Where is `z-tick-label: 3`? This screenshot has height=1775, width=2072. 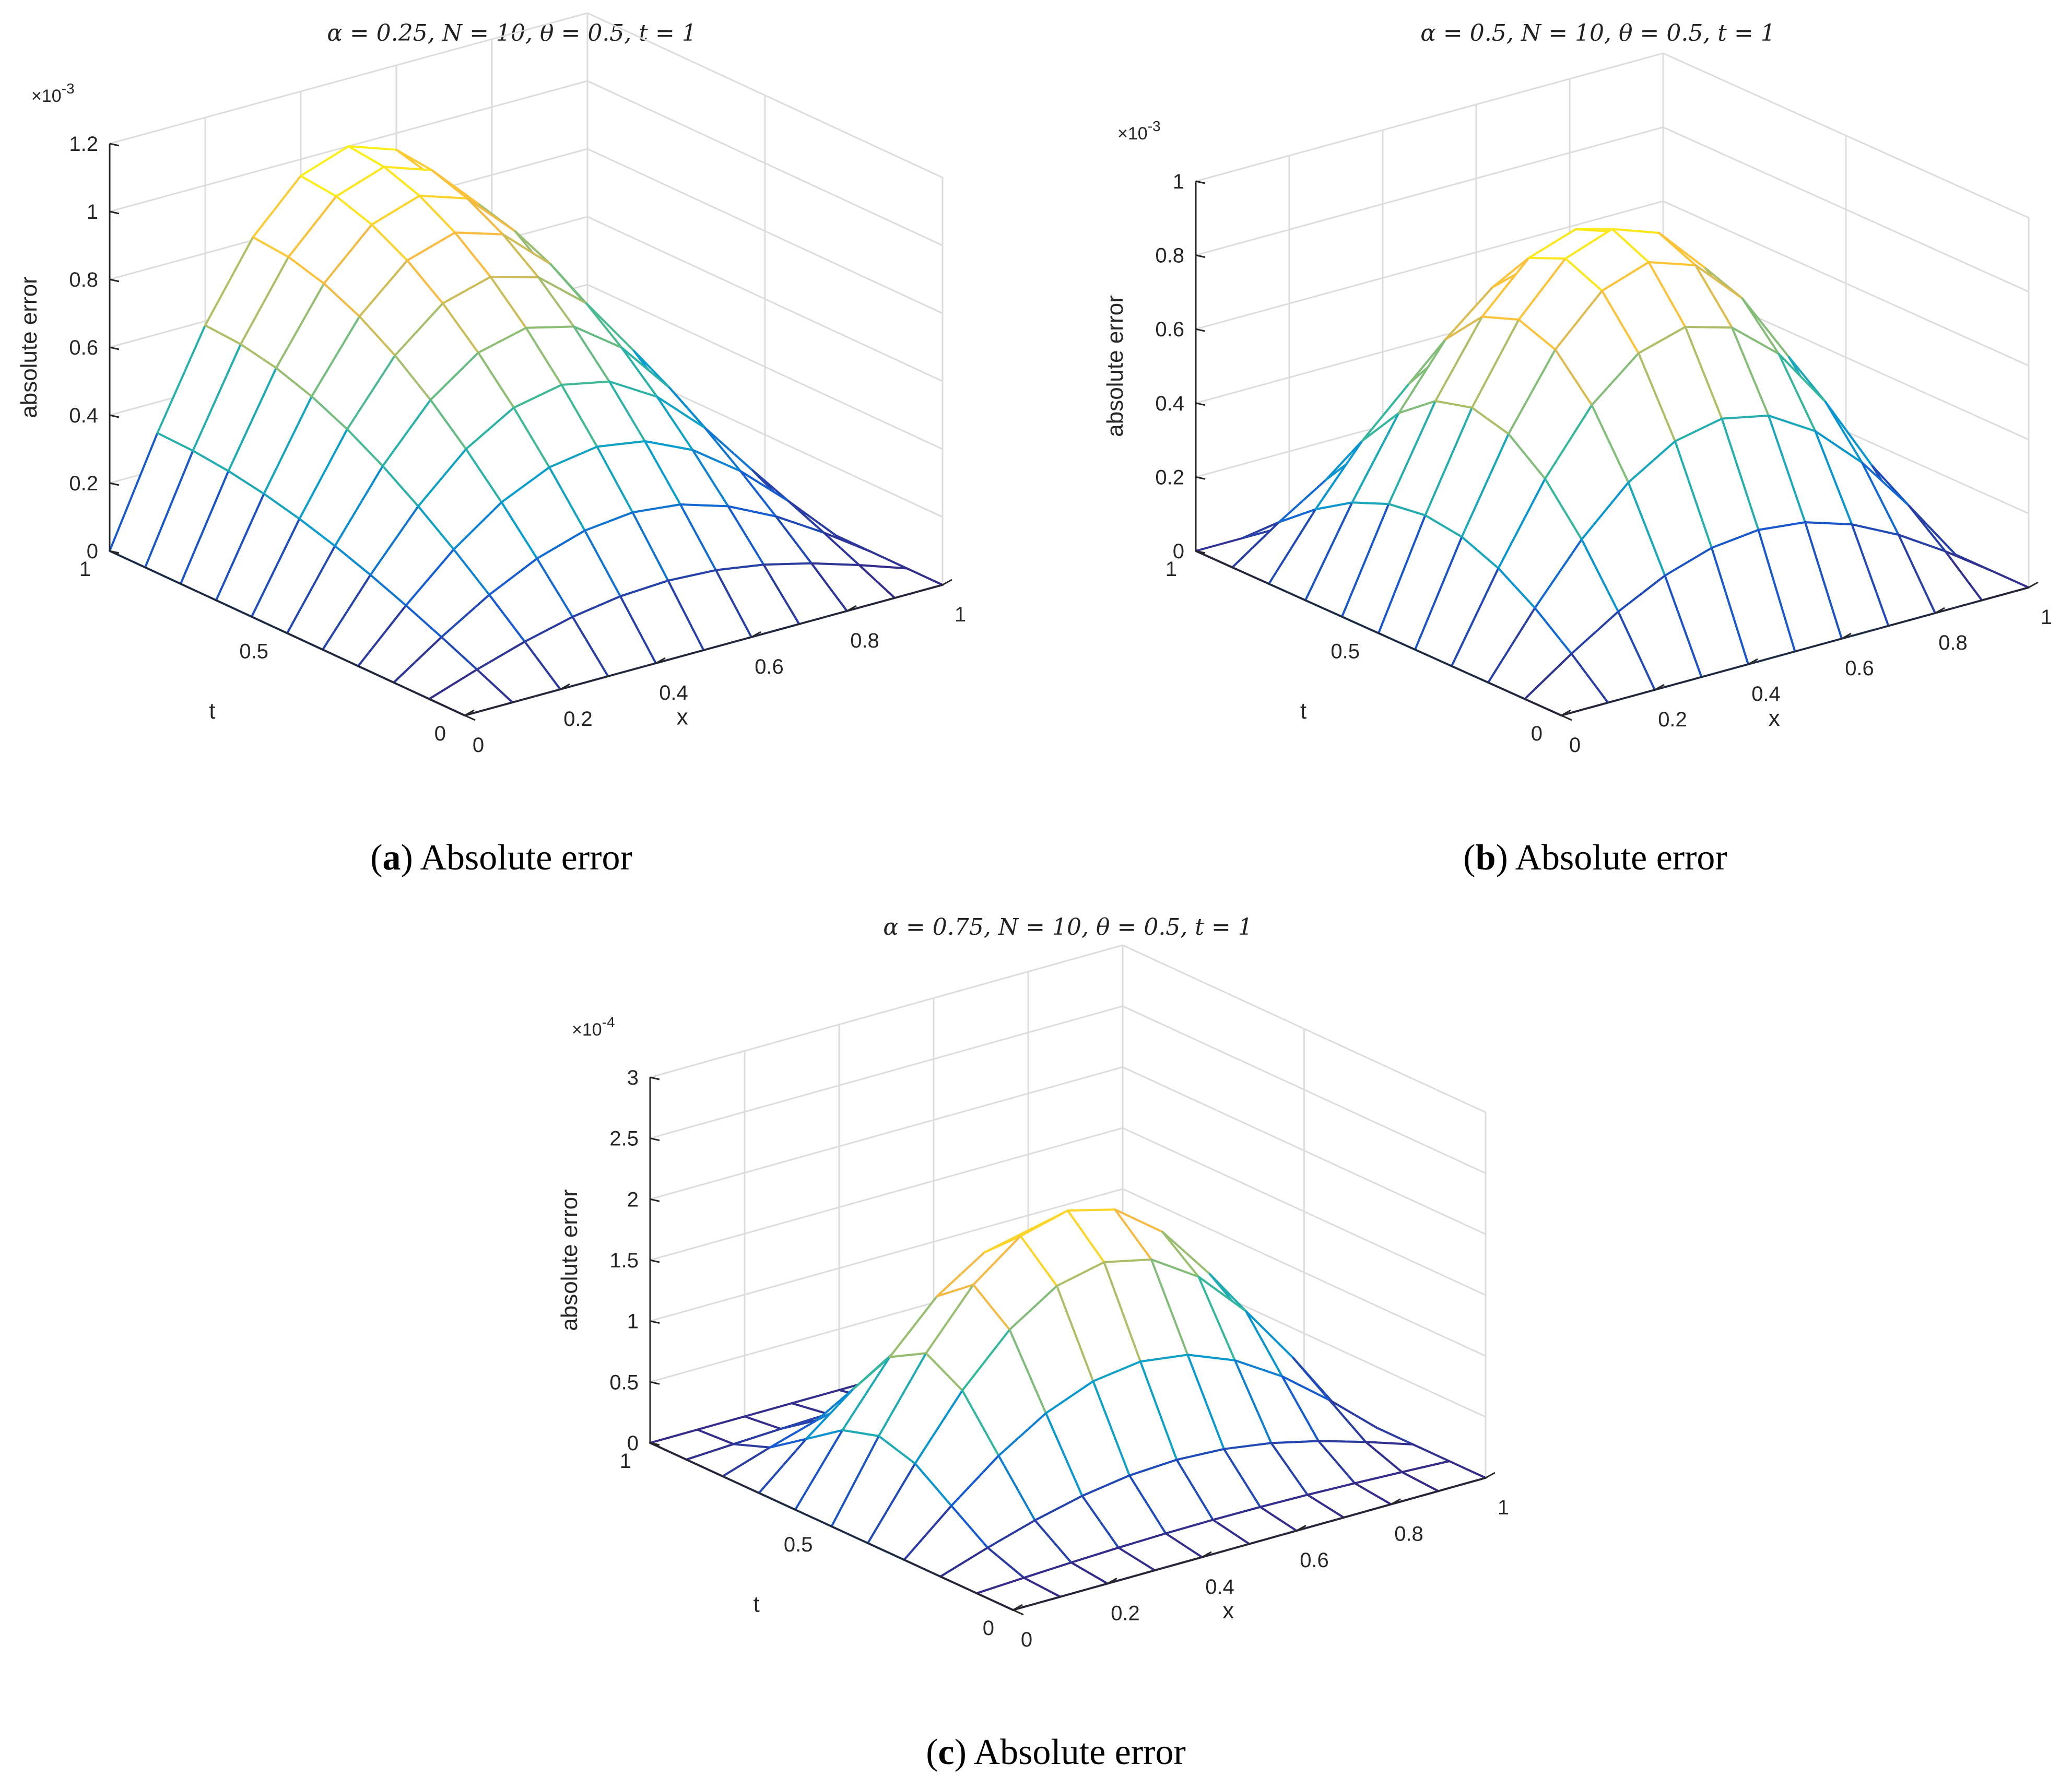 z-tick-label: 3 is located at coordinates (633, 1077).